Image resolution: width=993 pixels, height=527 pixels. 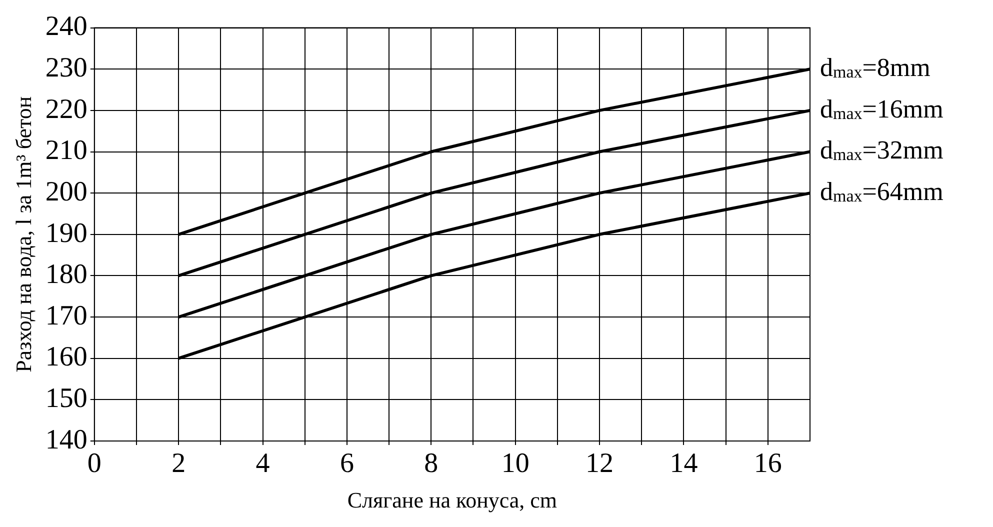 I want to click on y-tick-label: 210, so click(x=66, y=150).